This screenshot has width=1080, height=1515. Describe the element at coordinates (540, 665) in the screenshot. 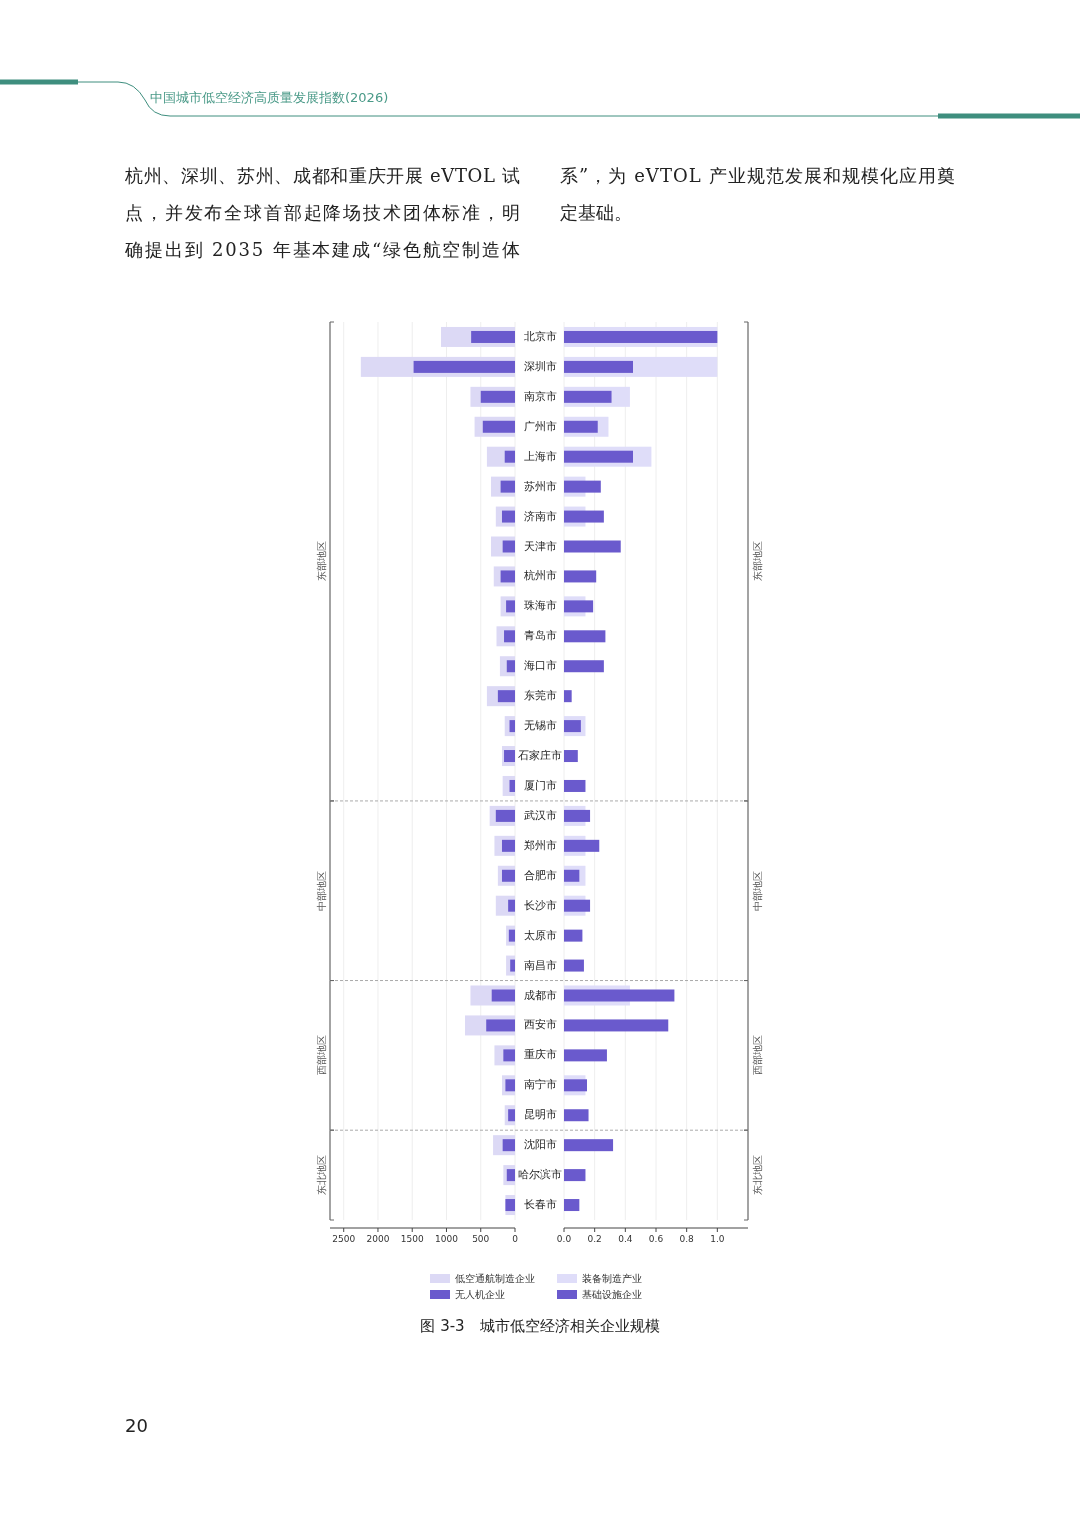

I see `y-tick-label: 海口市` at that location.